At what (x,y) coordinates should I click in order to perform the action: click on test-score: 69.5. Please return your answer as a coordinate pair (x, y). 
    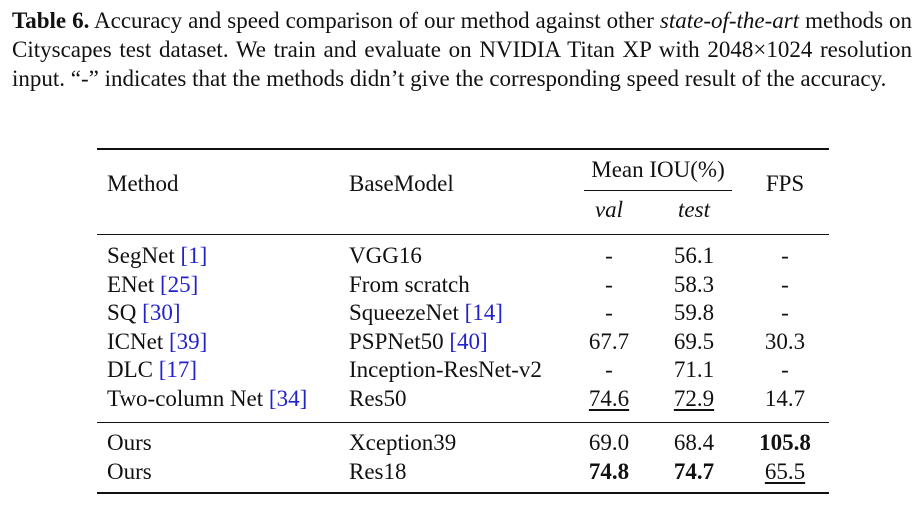
    Looking at the image, I should click on (694, 341).